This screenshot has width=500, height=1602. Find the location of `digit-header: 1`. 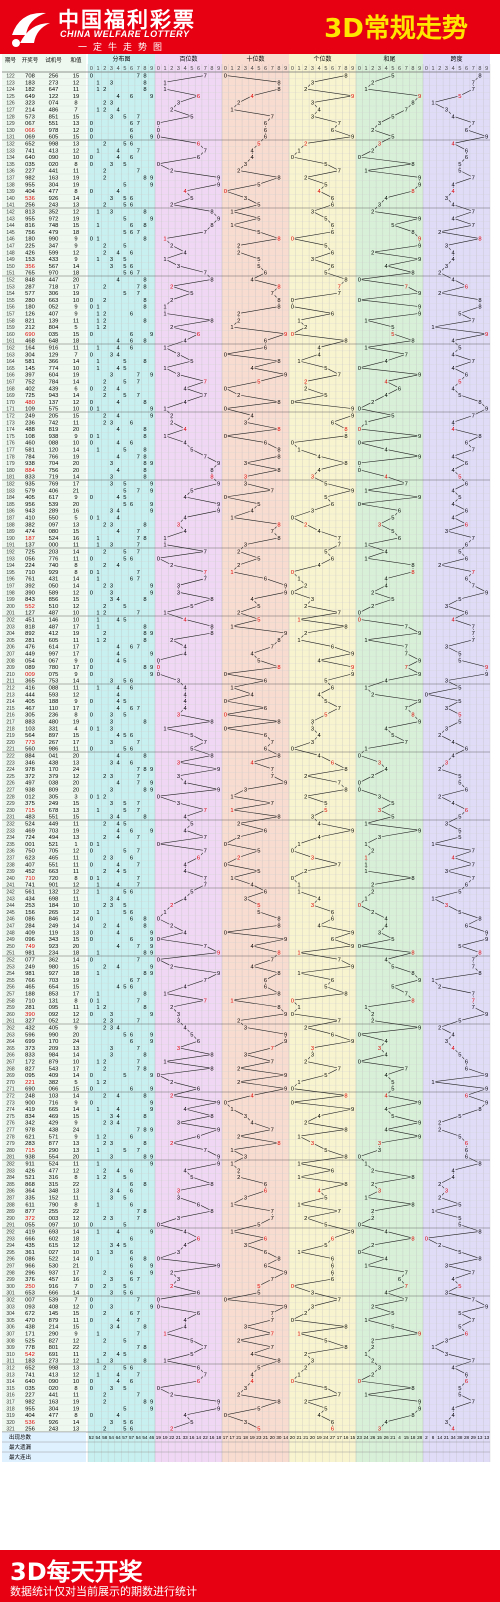

digit-header: 1 is located at coordinates (165, 69).